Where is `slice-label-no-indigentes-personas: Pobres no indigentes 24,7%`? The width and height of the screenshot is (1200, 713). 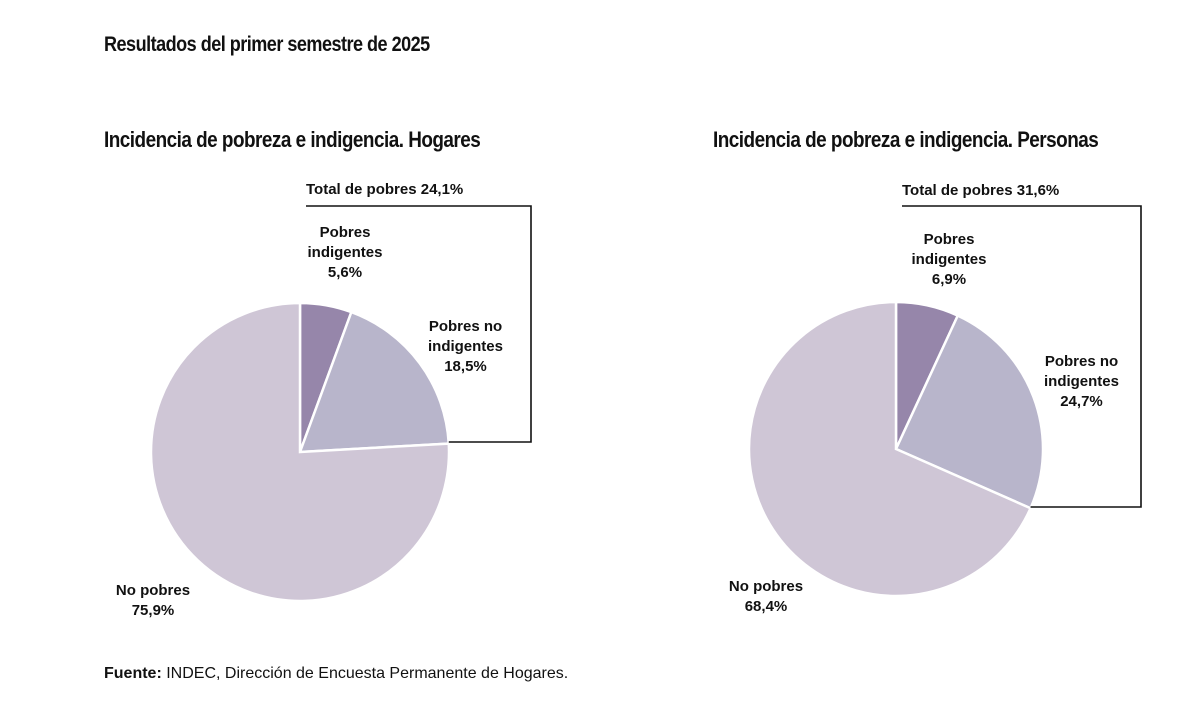
slice-label-no-indigentes-personas: Pobres no indigentes 24,7% is located at coordinates (1081, 381).